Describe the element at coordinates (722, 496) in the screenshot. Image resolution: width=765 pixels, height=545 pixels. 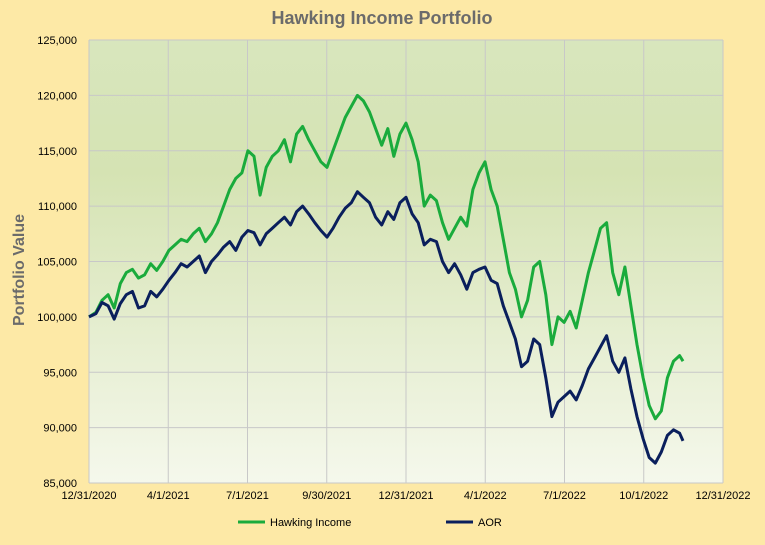
I see `x-tick-label: 12/31/2022` at that location.